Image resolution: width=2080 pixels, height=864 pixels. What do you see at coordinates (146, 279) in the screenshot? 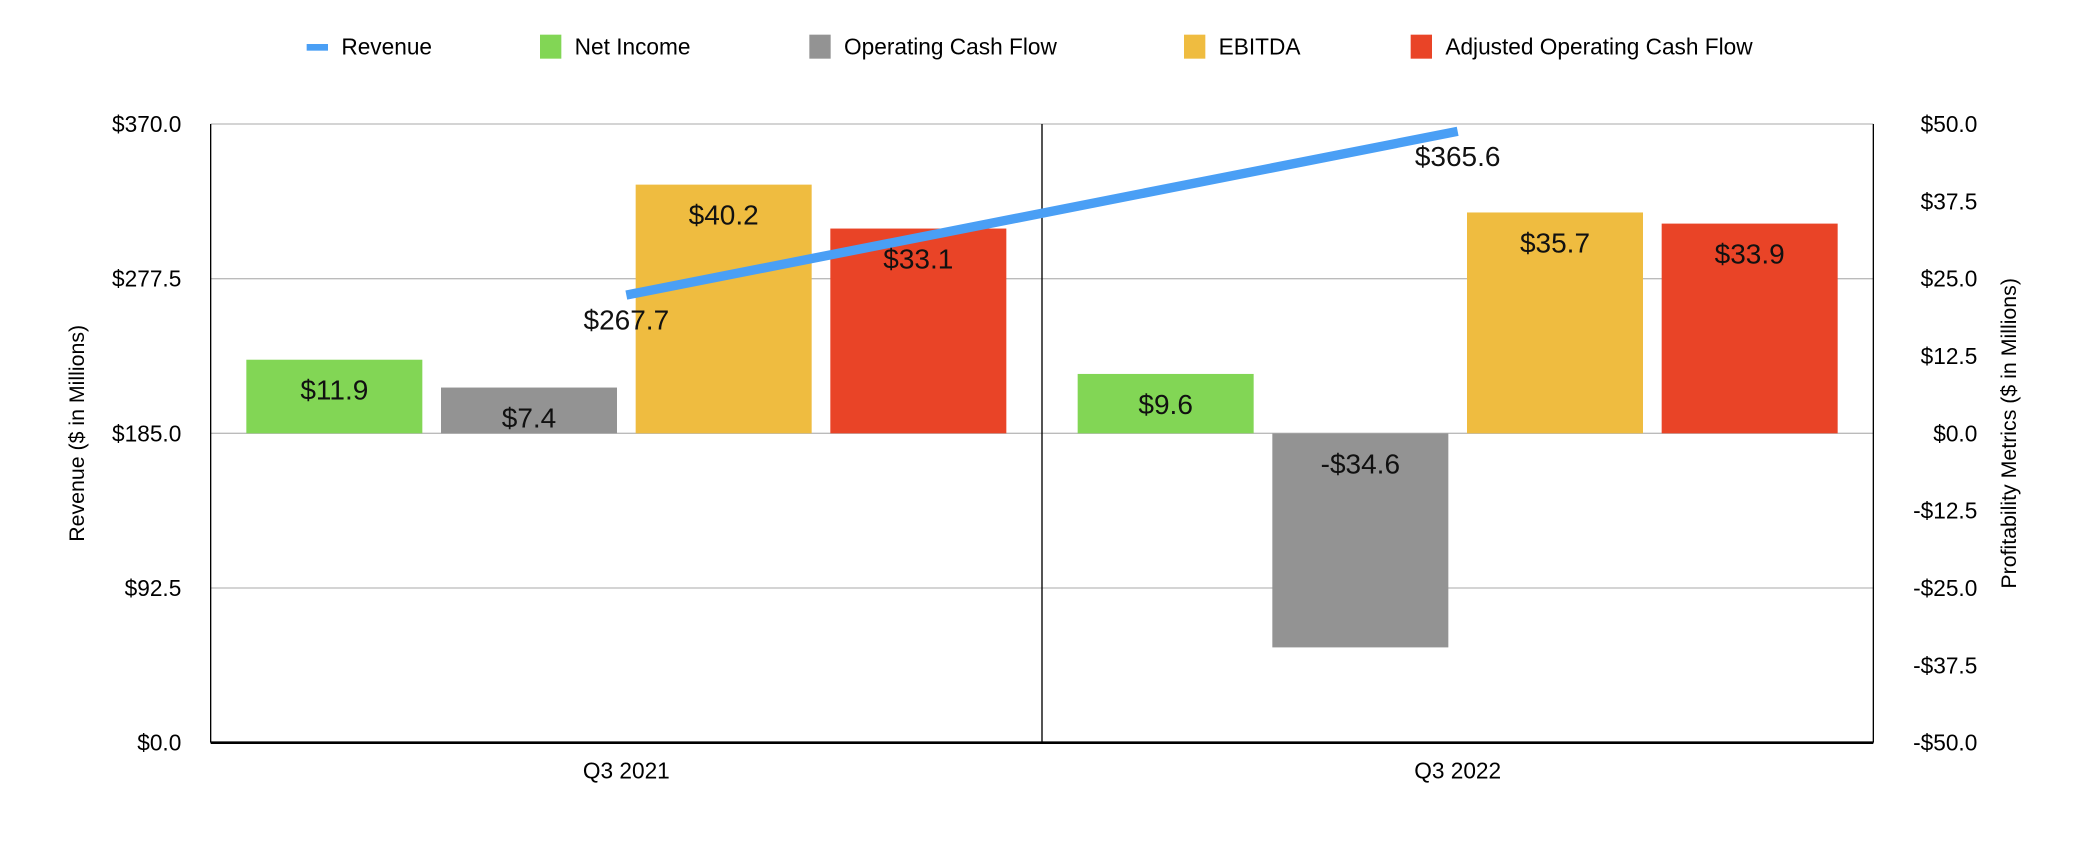
I see `left-tick-label: $277.5` at bounding box center [146, 279].